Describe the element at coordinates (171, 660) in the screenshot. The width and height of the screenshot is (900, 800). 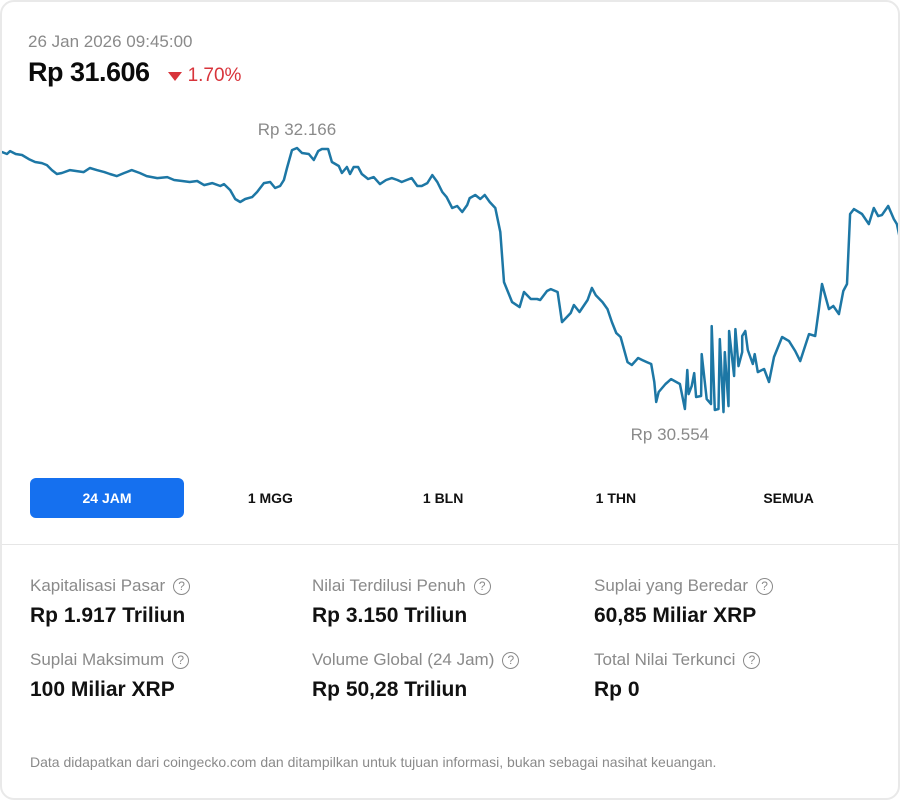
I see `stat-label: Suplai Maksimum?` at that location.